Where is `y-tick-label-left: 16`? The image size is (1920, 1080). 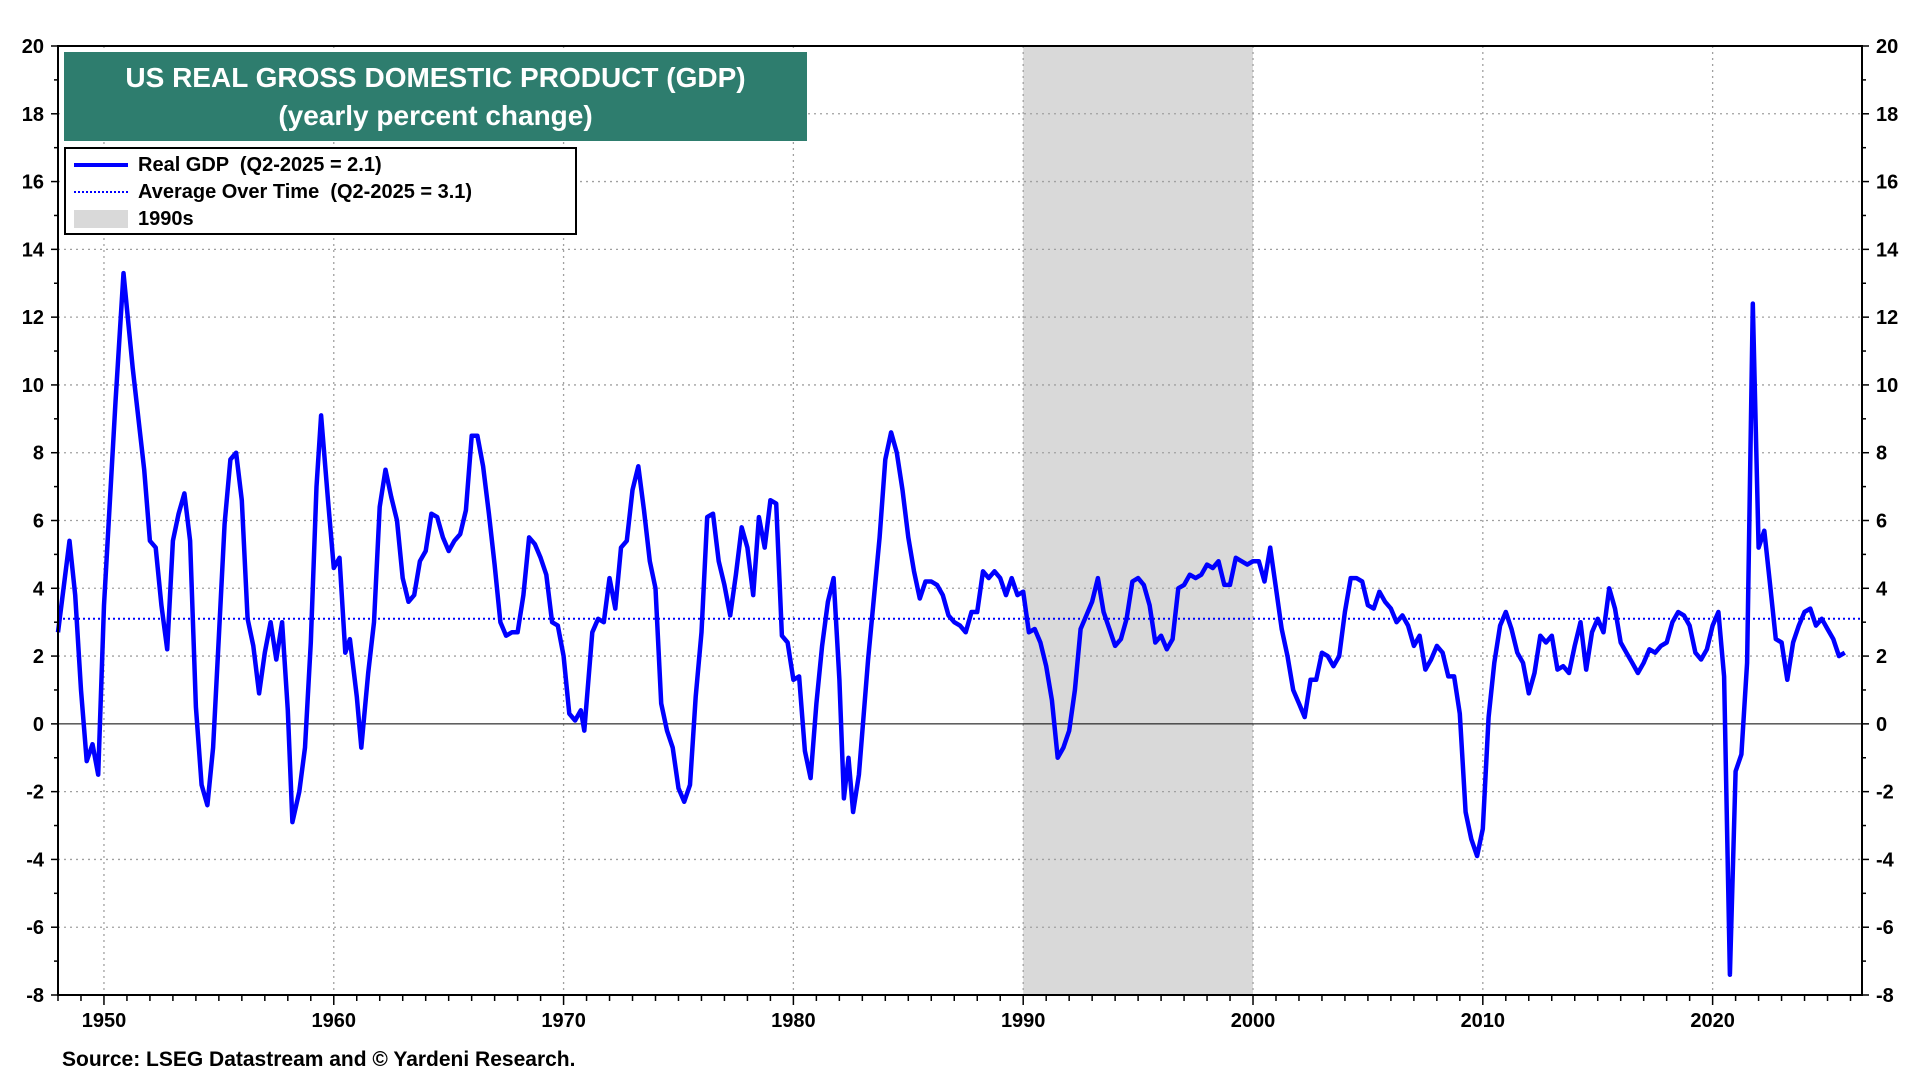
y-tick-label-left: 16 is located at coordinates (33, 183).